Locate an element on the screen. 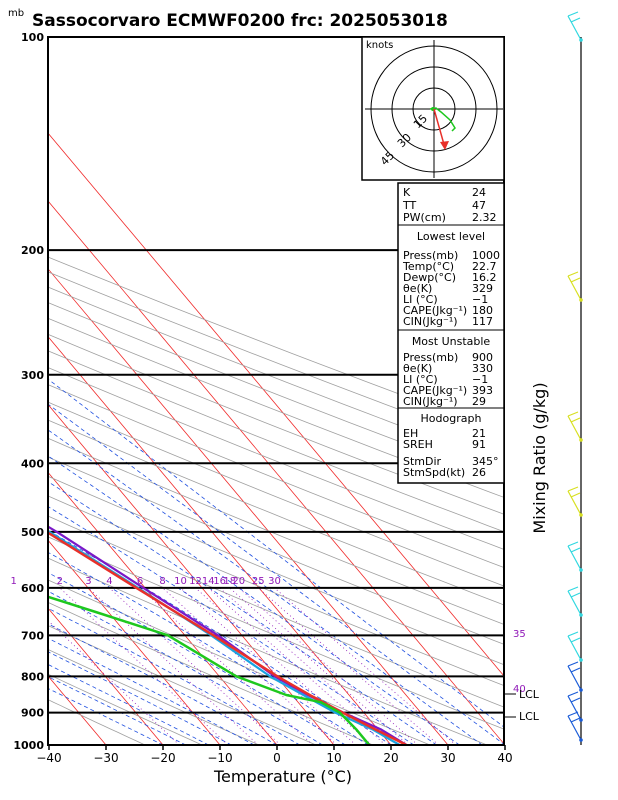 The image size is (618, 800). x-axis-label: Temperature (°C) is located at coordinates (282, 776).